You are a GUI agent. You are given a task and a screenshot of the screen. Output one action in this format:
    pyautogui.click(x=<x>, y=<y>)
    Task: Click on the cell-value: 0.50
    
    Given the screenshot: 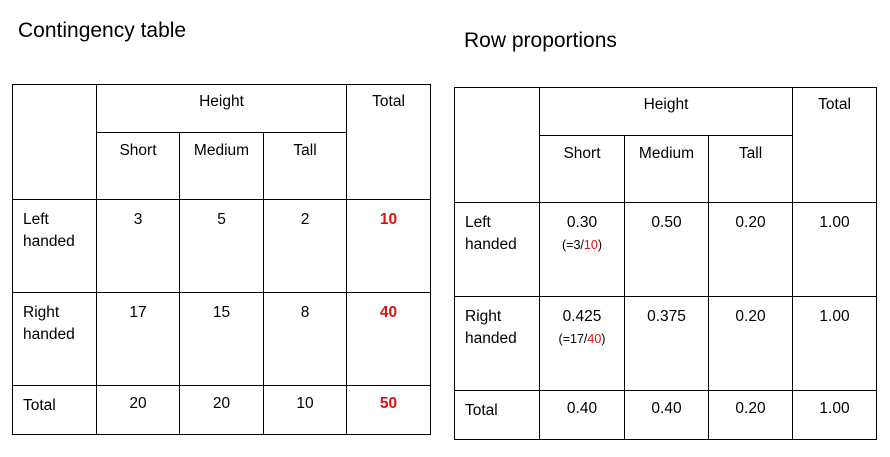 What is the action you would take?
    pyautogui.click(x=666, y=249)
    